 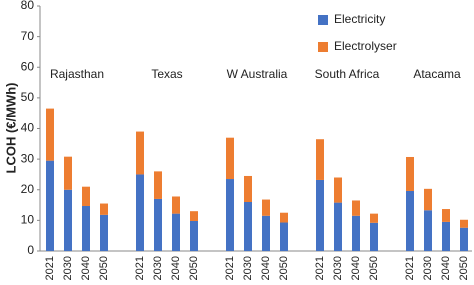 I want to click on y-tick-label: 20, so click(x=28, y=189).